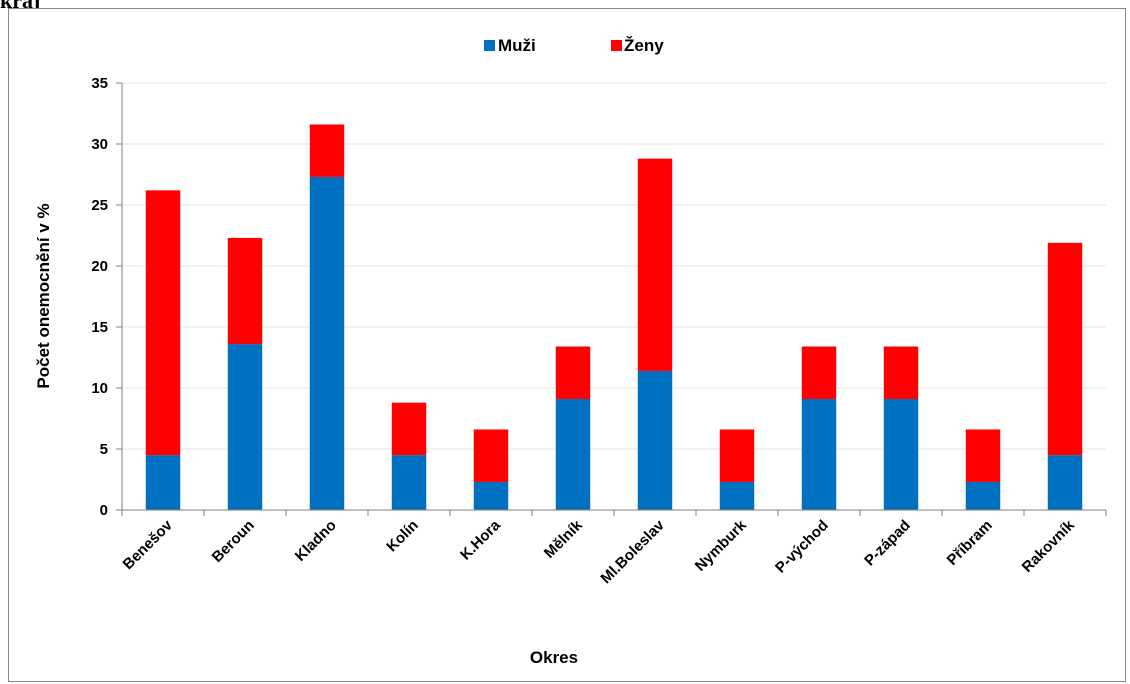 This screenshot has height=684, width=1130. I want to click on y-tick-label: 30, so click(99, 144).